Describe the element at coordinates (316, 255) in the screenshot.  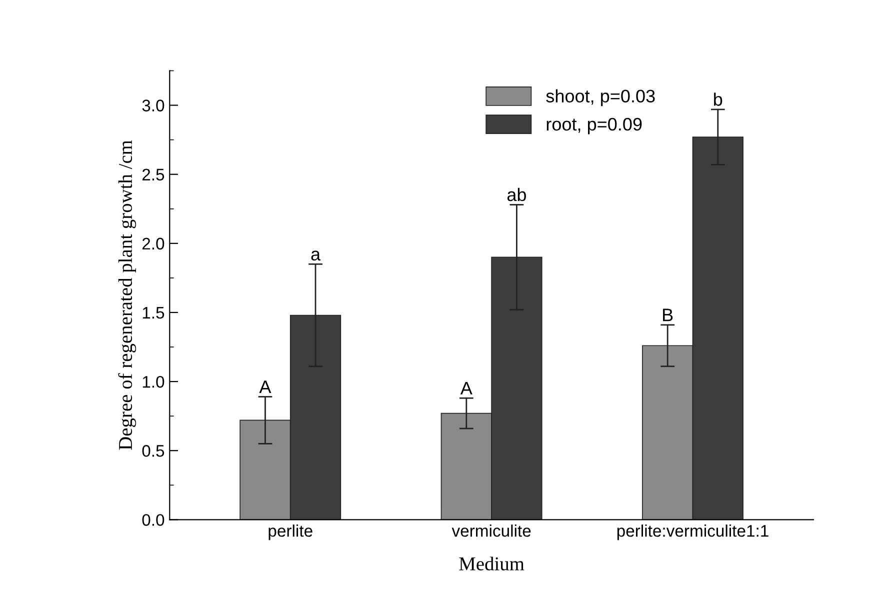
I see `annotation: a` at that location.